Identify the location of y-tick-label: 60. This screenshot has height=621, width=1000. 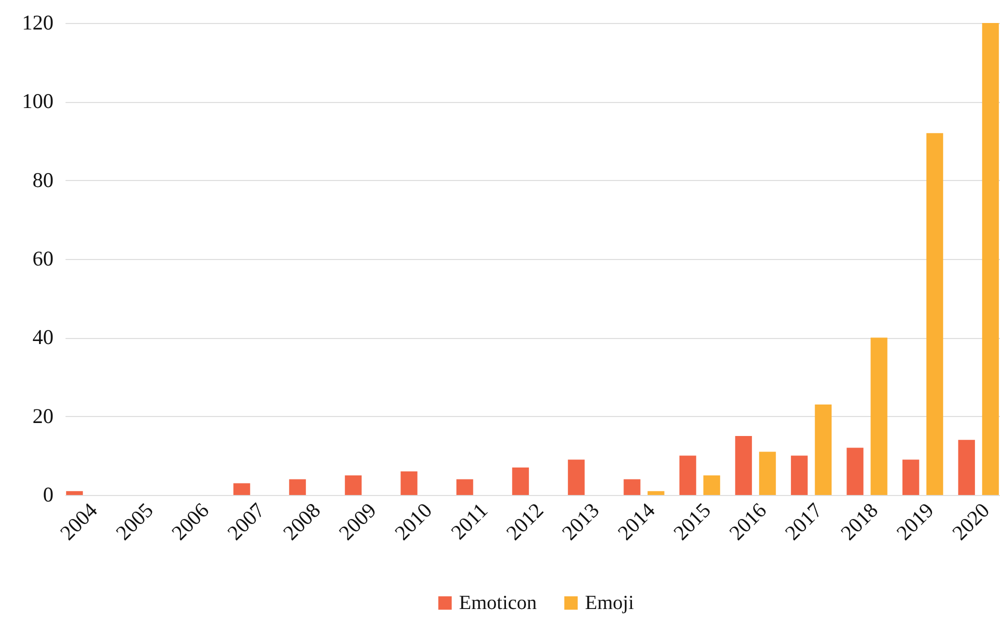
(43, 258).